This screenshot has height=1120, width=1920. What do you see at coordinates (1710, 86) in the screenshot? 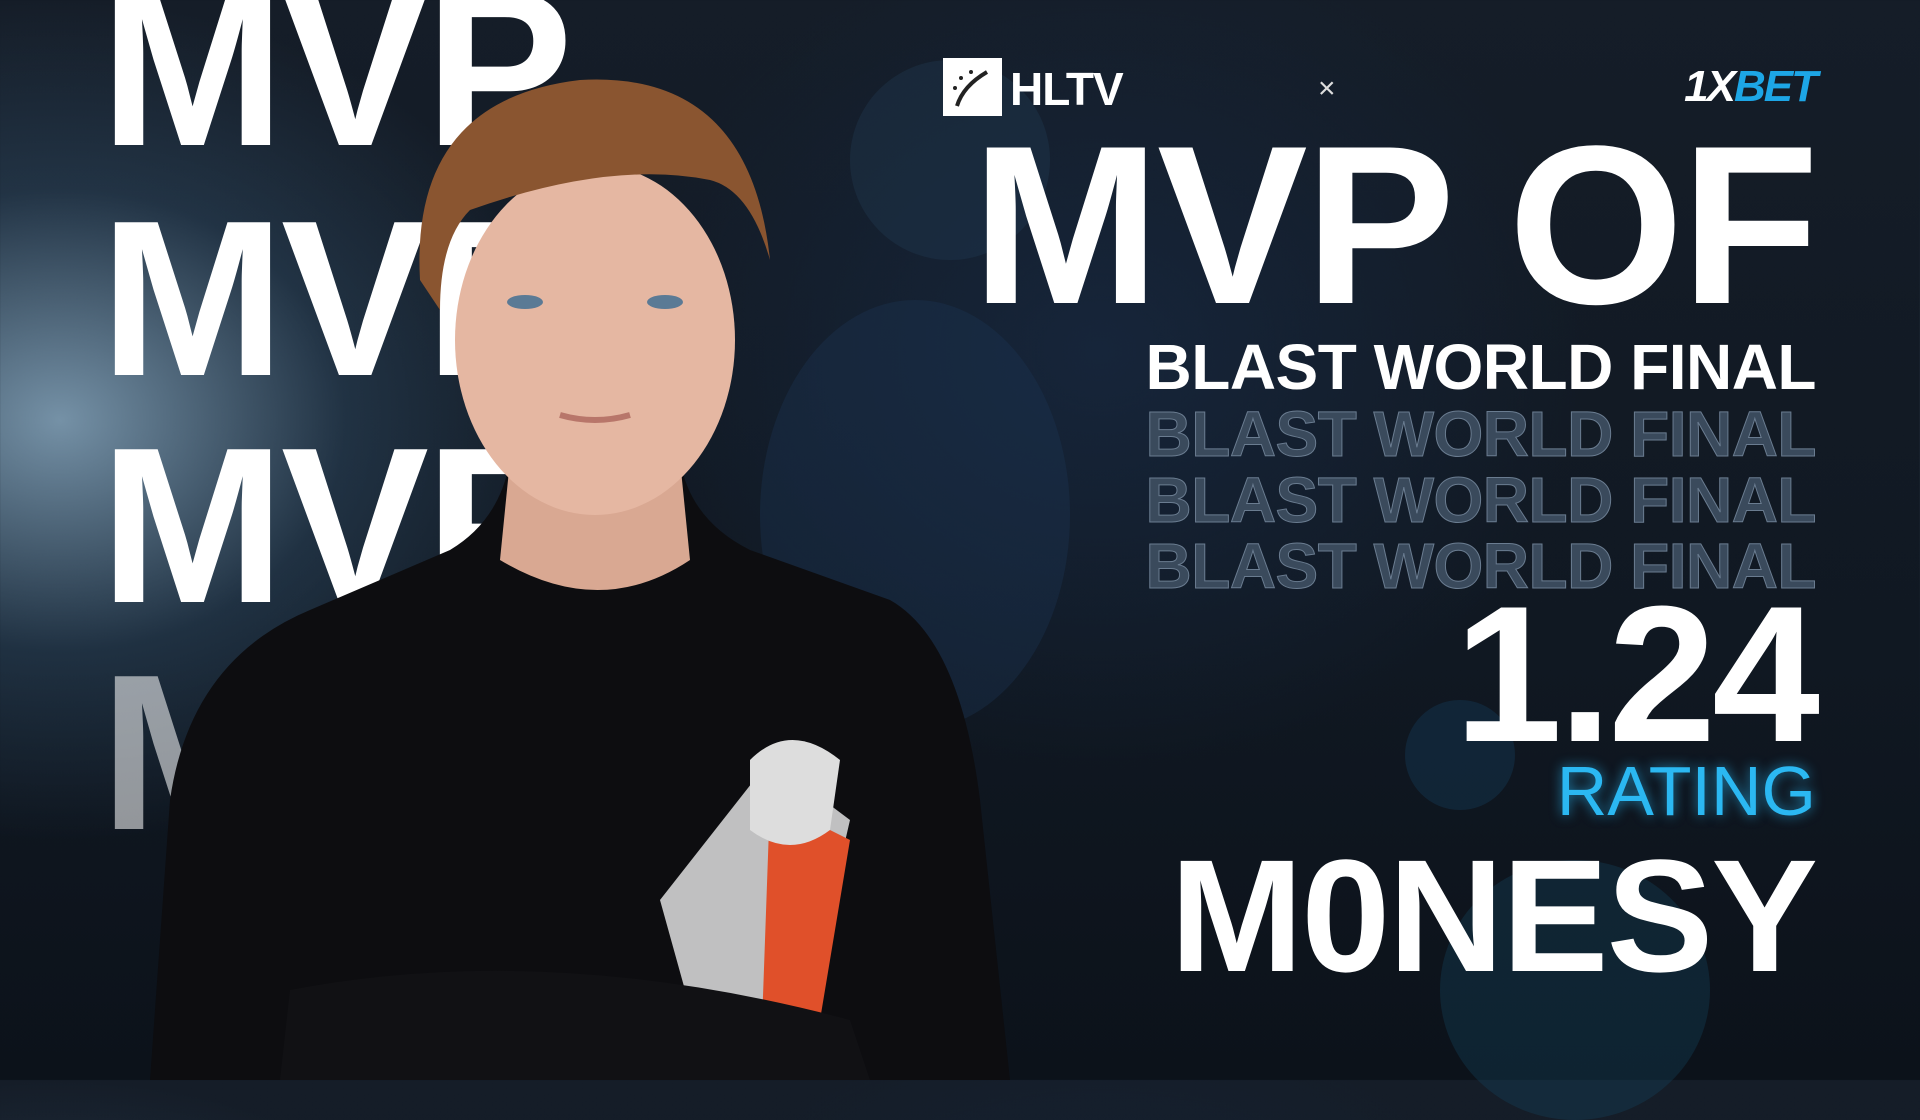
I see `sponsor-prefix: 1X` at bounding box center [1710, 86].